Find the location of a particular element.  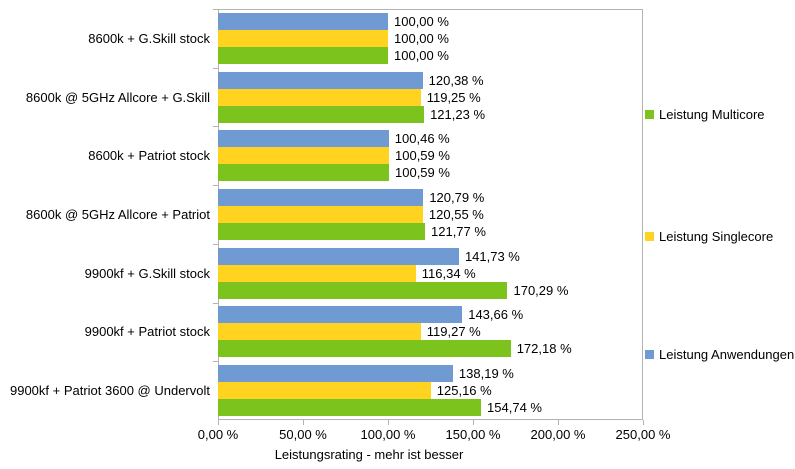

category-label: 9900kf + G.Skill stock is located at coordinates (147, 273).